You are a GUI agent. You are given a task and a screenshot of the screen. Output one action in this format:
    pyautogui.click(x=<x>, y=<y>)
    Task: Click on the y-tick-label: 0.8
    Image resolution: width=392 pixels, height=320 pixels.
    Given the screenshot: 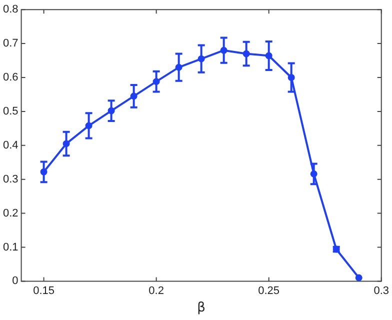 What is the action you would take?
    pyautogui.click(x=10, y=10)
    